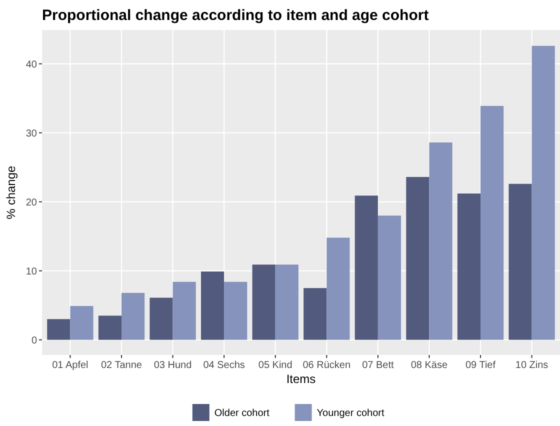 Image resolution: width=560 pixels, height=426 pixels. I want to click on legend-label: Older cohort, so click(242, 413).